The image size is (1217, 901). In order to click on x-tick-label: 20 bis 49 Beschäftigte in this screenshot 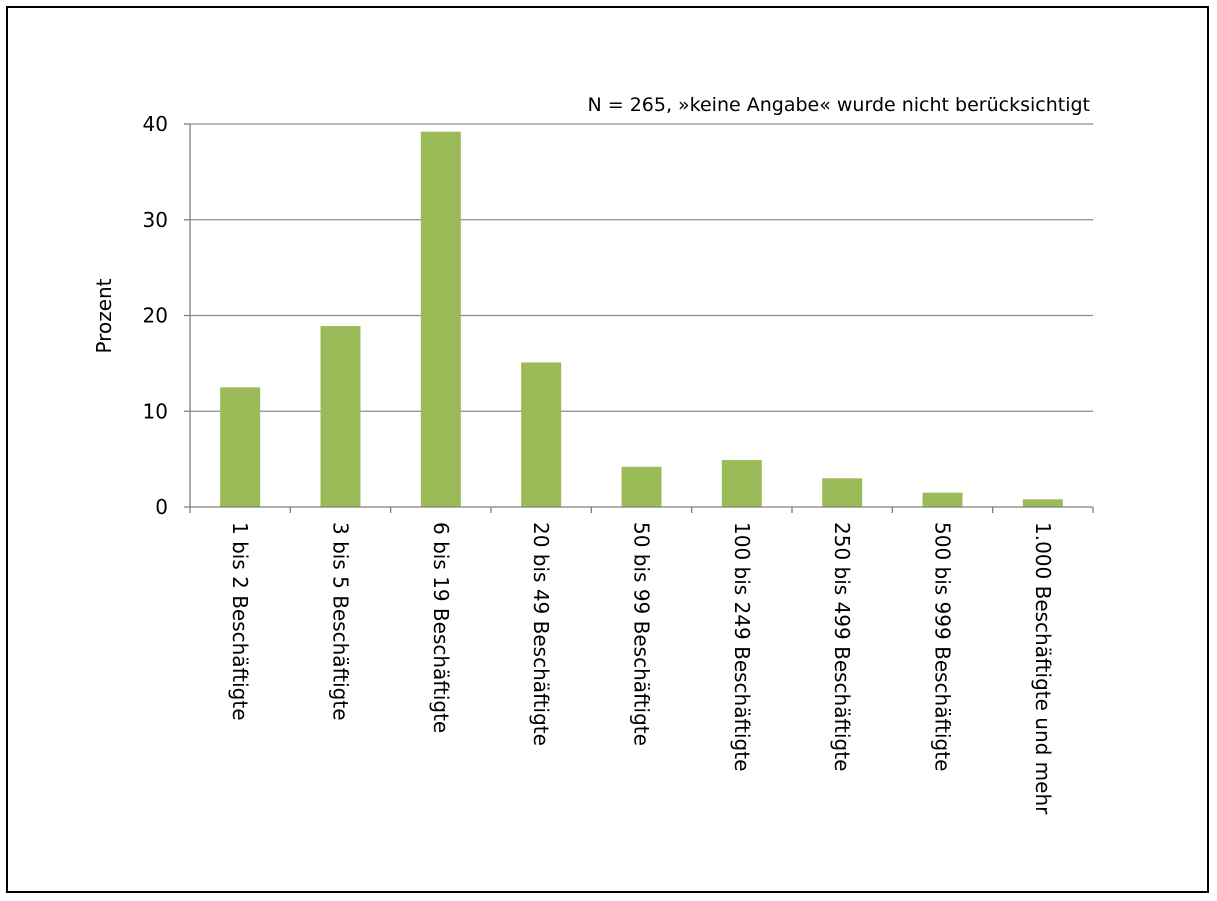, I will do `click(541, 634)`.